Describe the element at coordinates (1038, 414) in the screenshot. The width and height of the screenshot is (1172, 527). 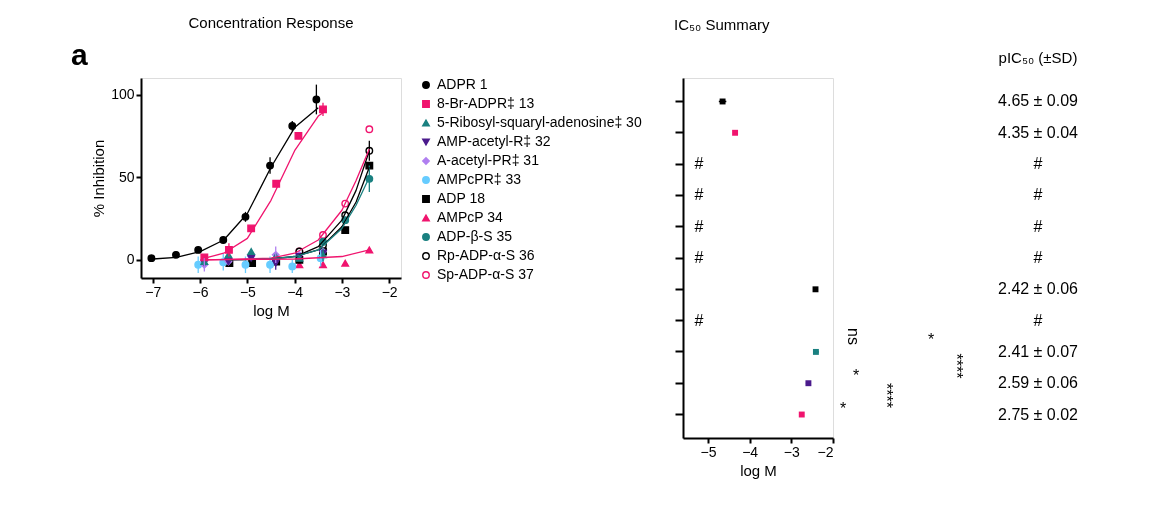
I see `data-label: 2.75 ± 0.02` at that location.